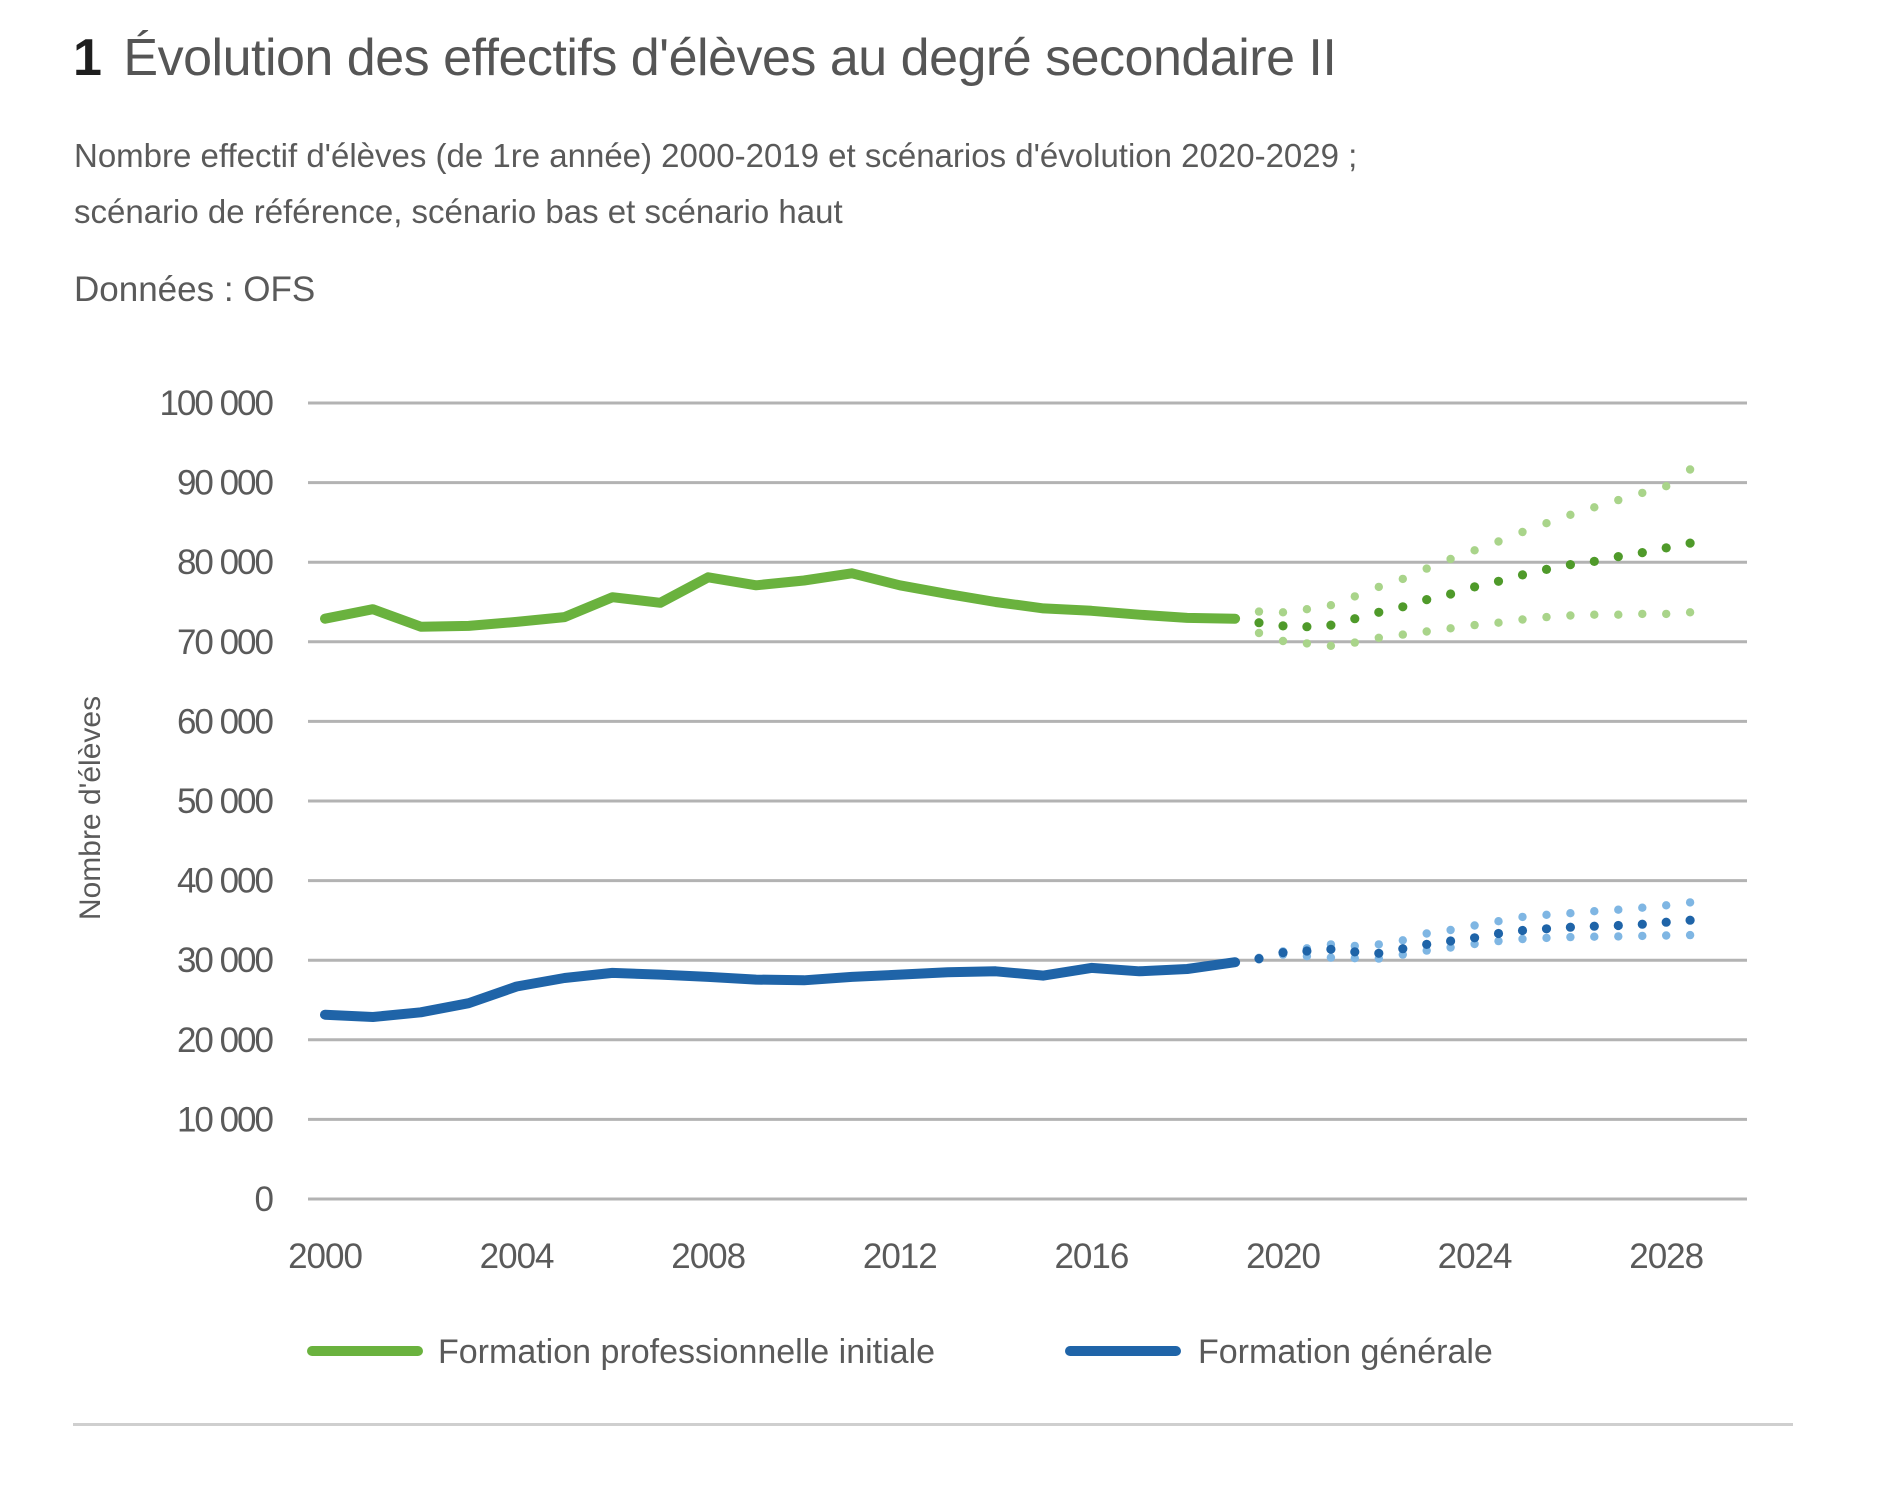 The image size is (1904, 1504). I want to click on y-tick-label: 30 000, so click(225, 960).